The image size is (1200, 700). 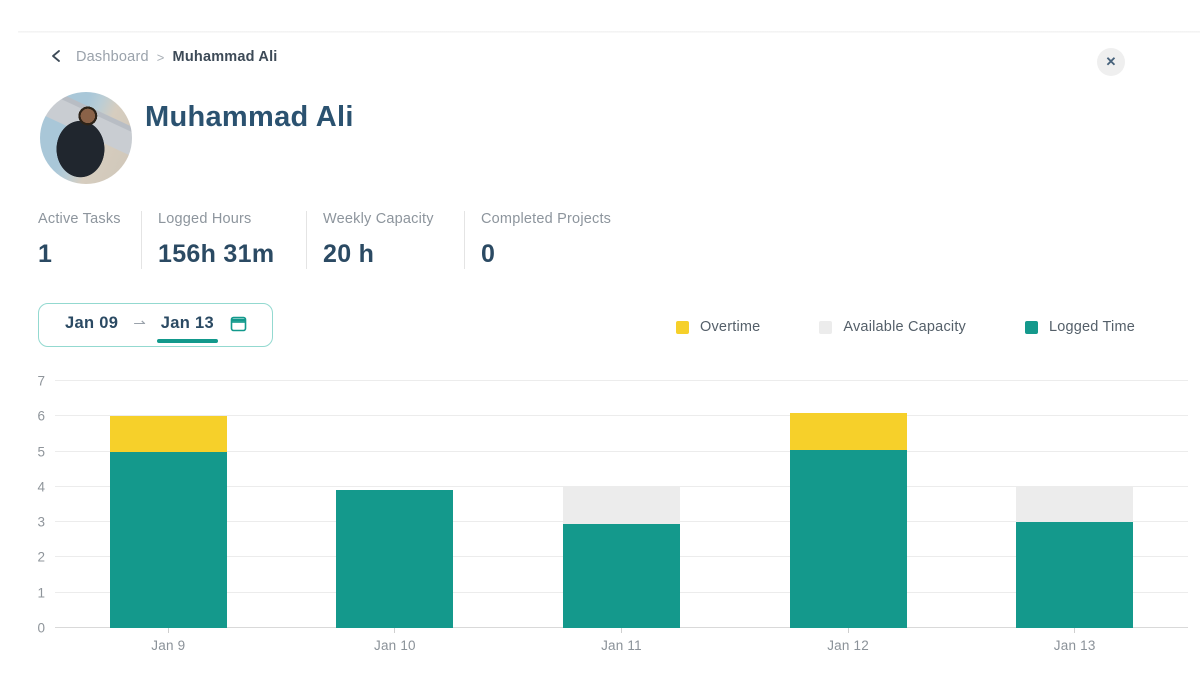 I want to click on legend-item-available-capacity: Available Capacity, so click(x=892, y=327).